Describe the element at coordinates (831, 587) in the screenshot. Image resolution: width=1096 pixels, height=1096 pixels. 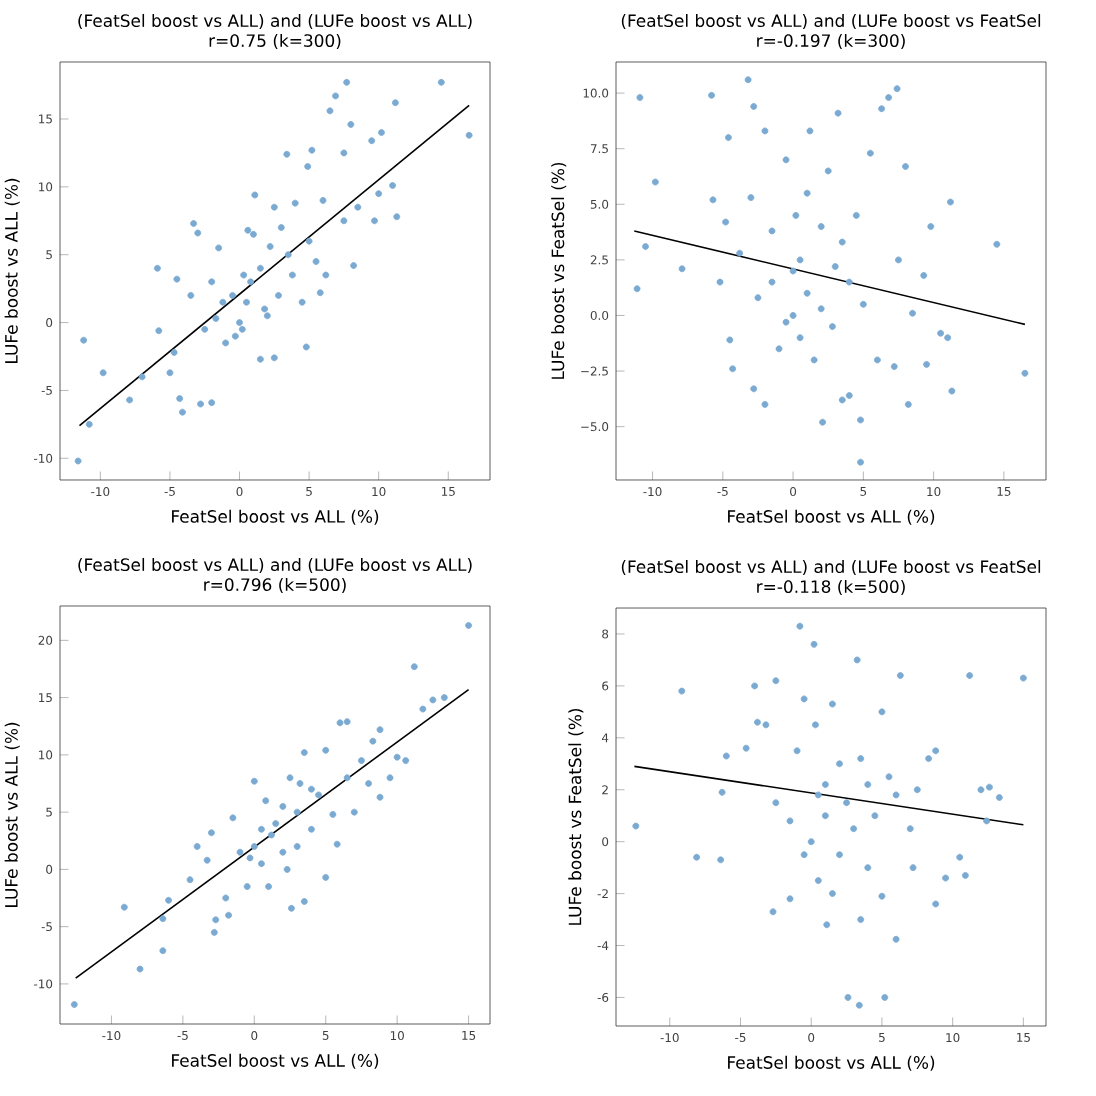
I see `chart-subtitle: r=-0.118 (k=500)` at that location.